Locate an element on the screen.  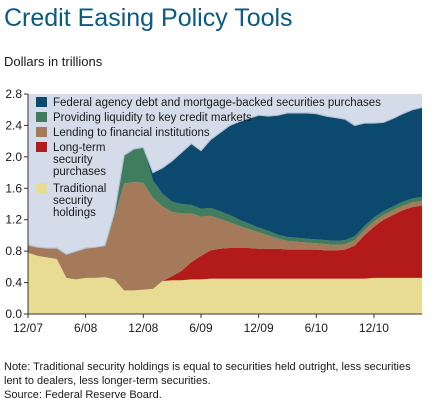
legend-long-term-label: Long-term is located at coordinates (79, 148).